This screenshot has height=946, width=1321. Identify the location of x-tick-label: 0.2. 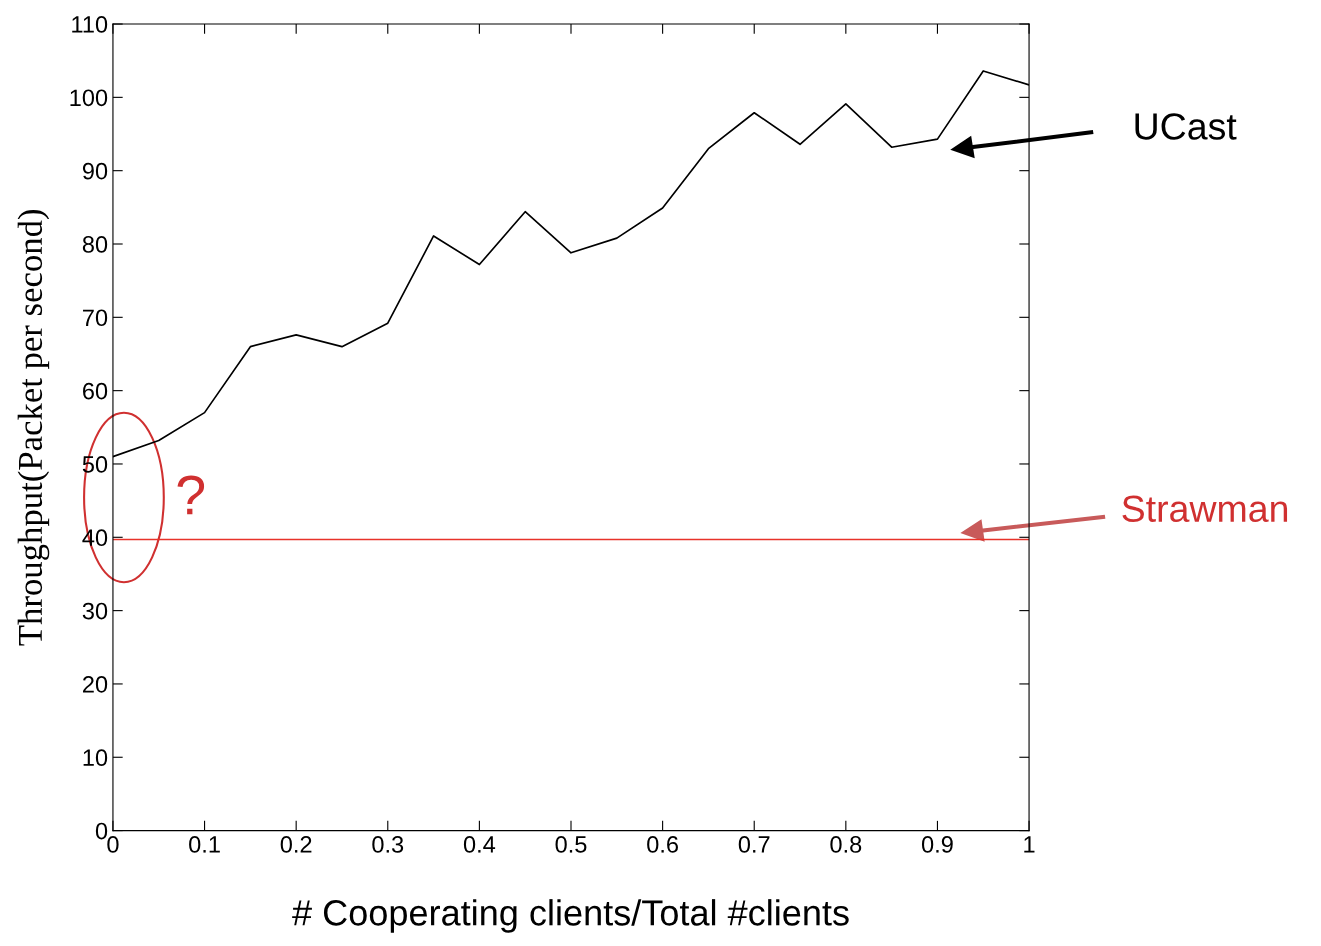
(296, 844).